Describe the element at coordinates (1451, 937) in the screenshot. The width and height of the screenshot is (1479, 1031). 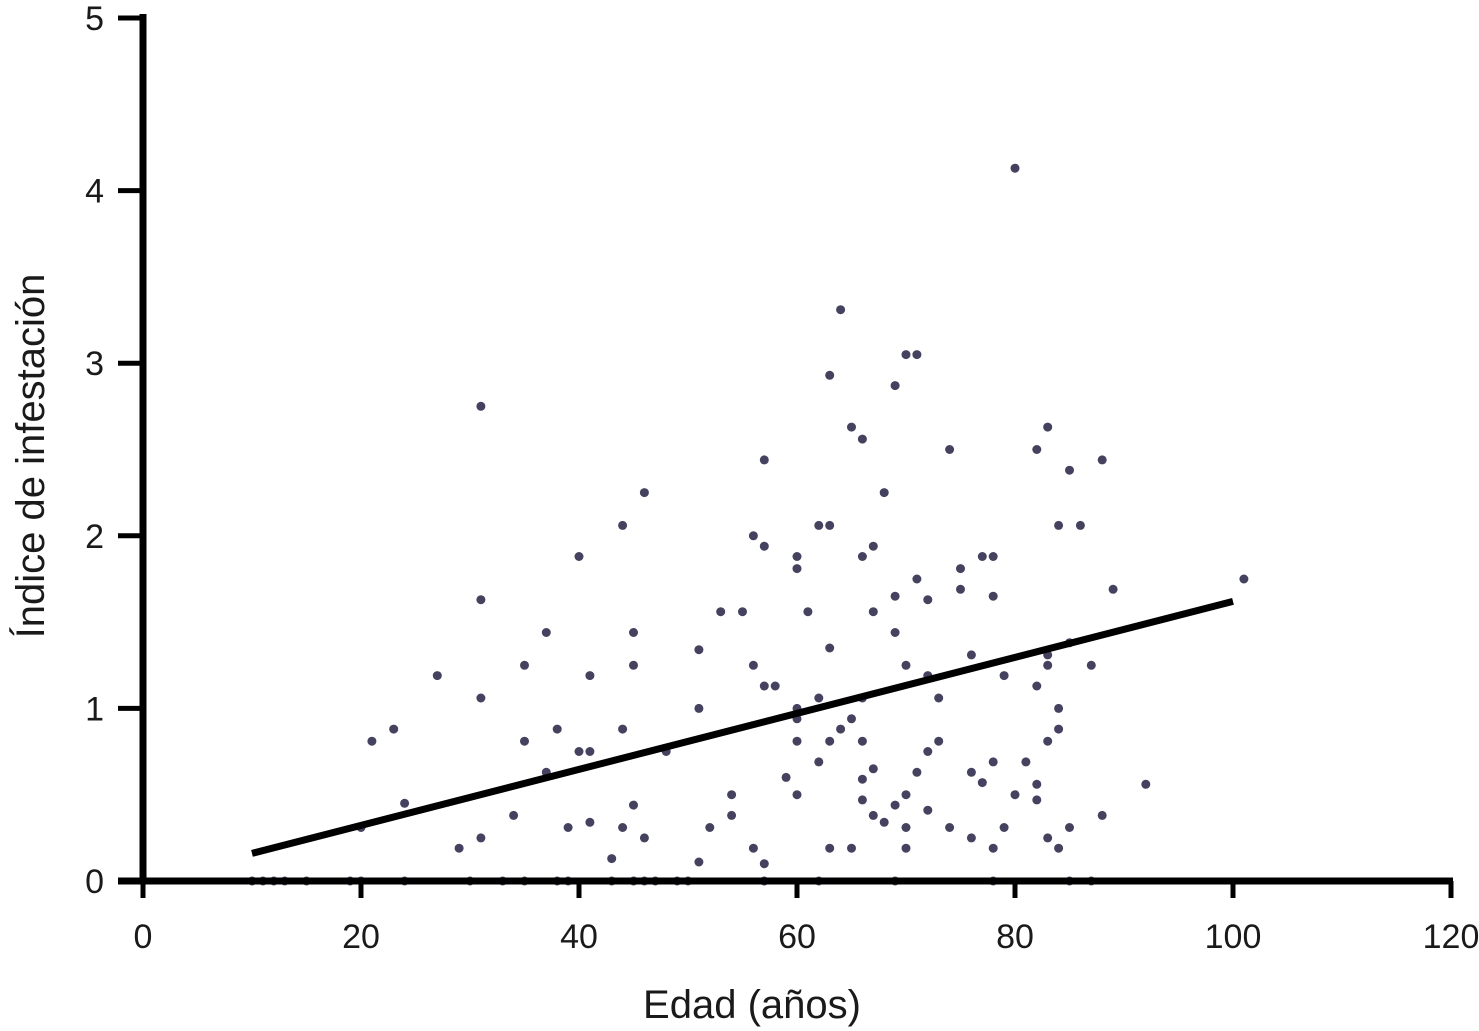
I see `x-tick-label: 120` at that location.